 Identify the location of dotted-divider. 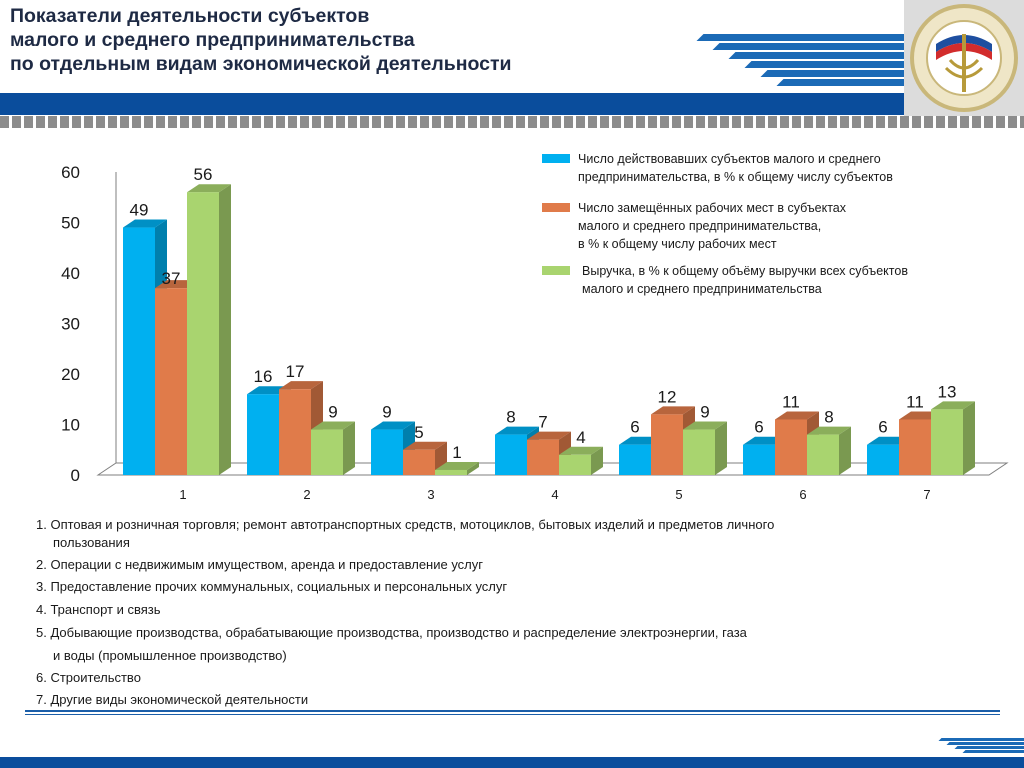
(512, 122).